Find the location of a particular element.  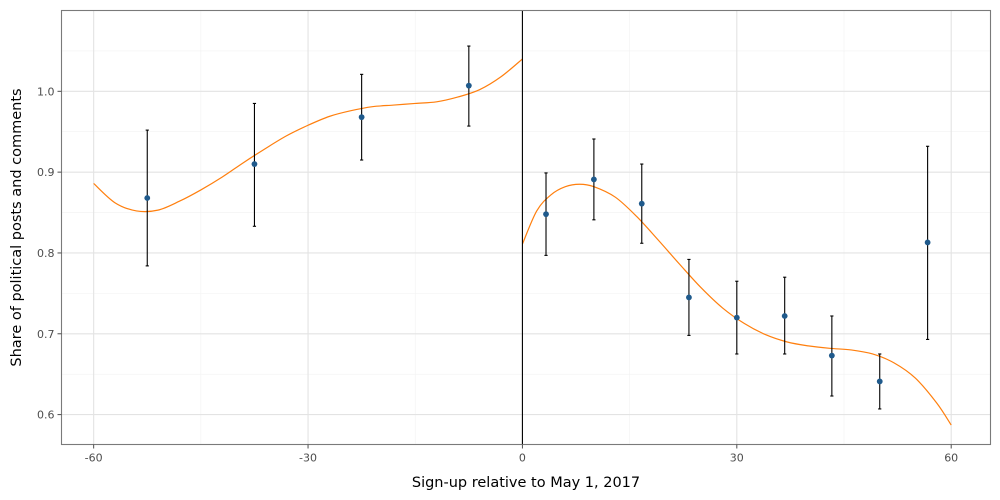

y-tick-label: 0.8 is located at coordinates (46, 253).